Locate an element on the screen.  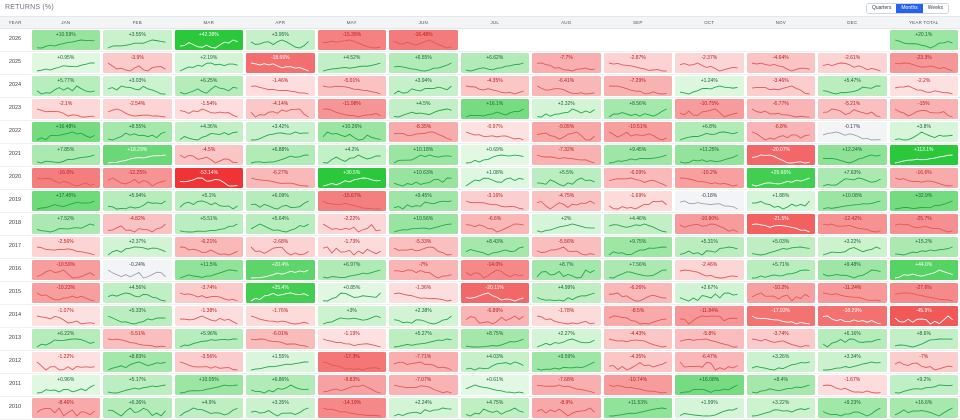
month-return-cell: +4.03% is located at coordinates (494, 362).